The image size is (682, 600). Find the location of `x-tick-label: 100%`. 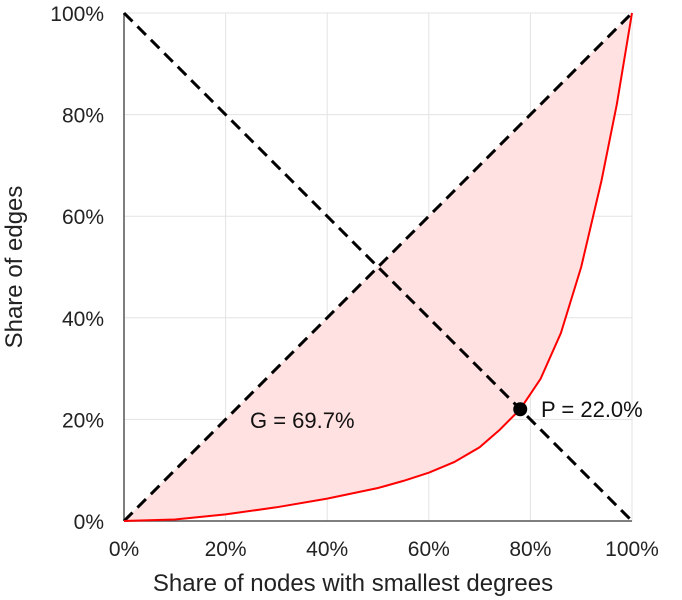

x-tick-label: 100% is located at coordinates (632, 549).